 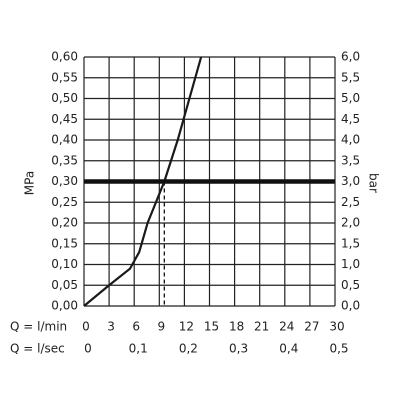 I want to click on y-tick-label: 0,45, so click(x=64, y=119).